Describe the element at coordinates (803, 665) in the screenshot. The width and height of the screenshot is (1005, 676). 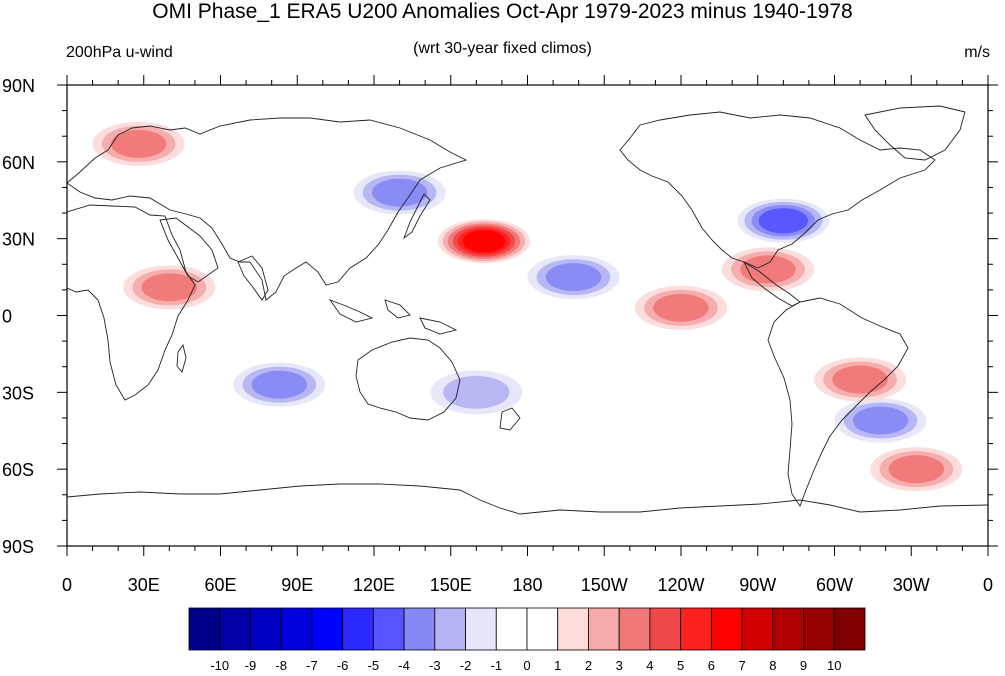
I see `colorbar-label: 9` at that location.